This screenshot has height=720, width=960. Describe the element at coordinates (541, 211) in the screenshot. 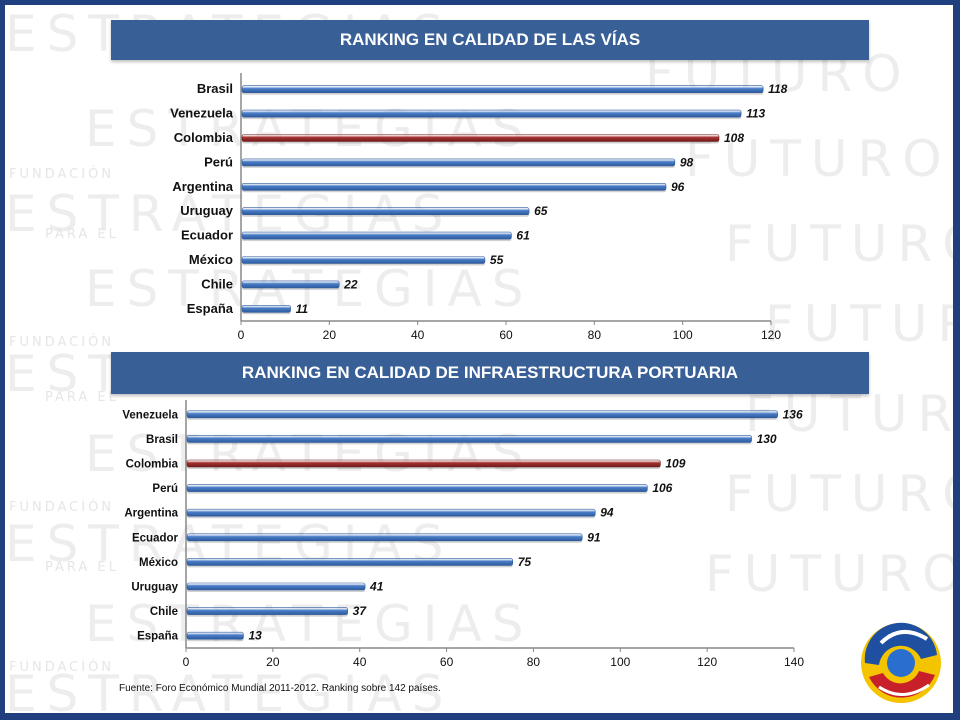

I see `value-label: 65` at that location.